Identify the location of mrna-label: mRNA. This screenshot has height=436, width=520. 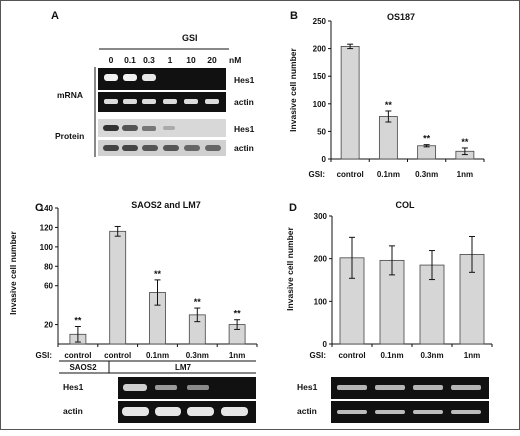
(70, 95).